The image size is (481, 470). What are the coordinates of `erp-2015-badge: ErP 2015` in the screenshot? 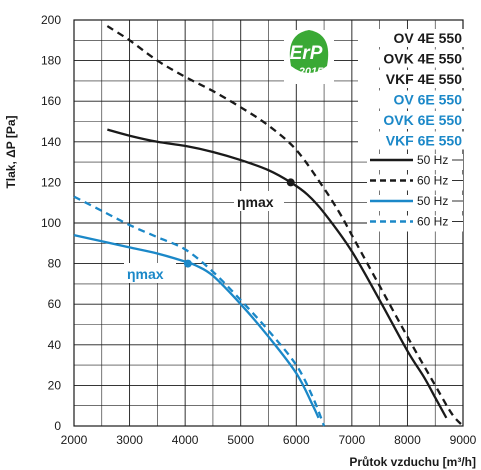 It's located at (309, 57).